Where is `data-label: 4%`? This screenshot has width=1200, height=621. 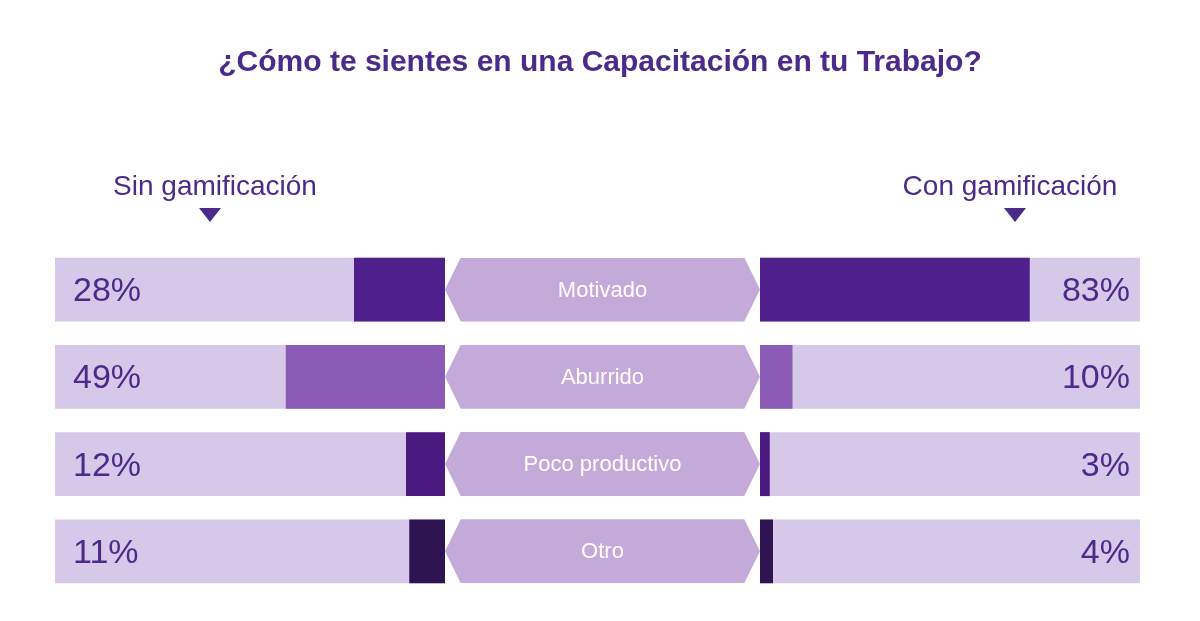
data-label: 4% is located at coordinates (1105, 550).